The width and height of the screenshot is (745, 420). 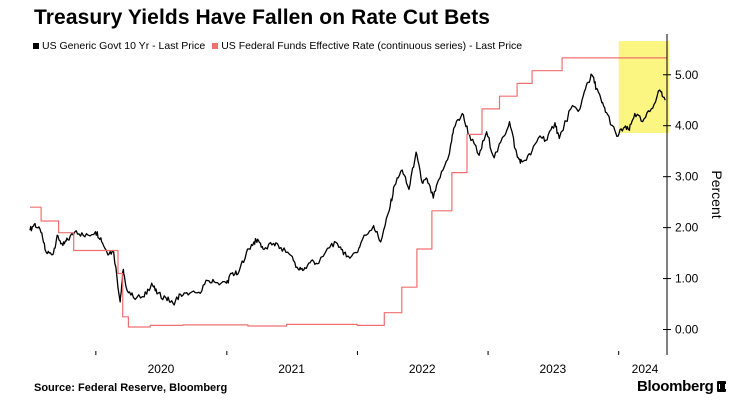 What do you see at coordinates (722, 386) in the screenshot?
I see `bloomberg-terminal-icon` at bounding box center [722, 386].